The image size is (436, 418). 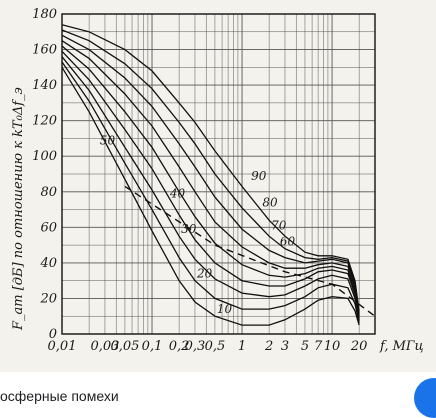 I want to click on x-tick-label: 5, so click(x=305, y=346).